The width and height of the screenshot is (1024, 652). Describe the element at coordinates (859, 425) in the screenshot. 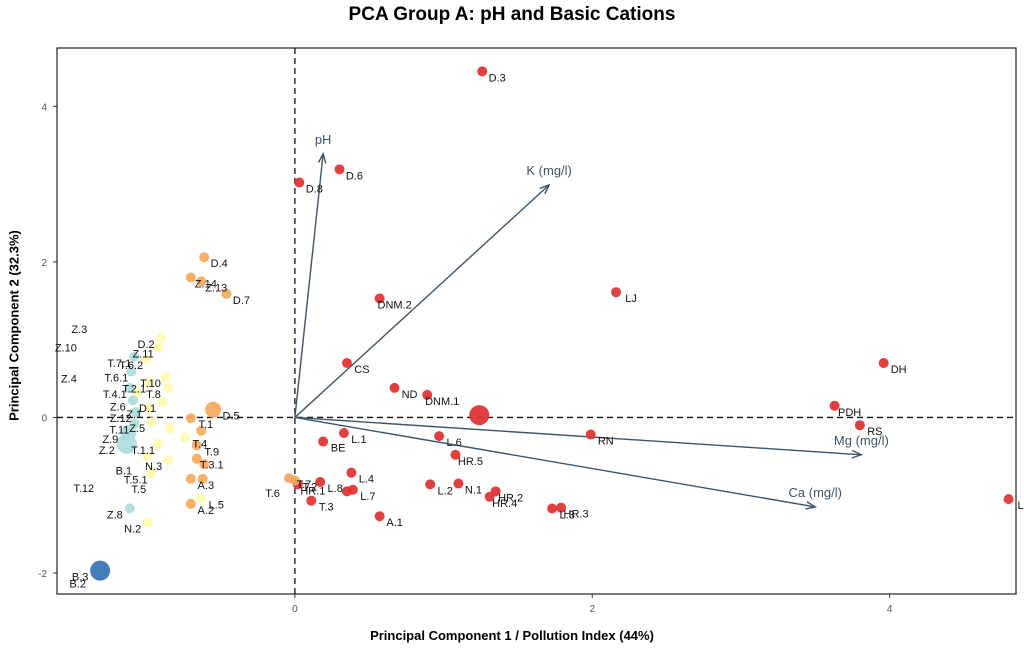

I see `point-rs` at that location.